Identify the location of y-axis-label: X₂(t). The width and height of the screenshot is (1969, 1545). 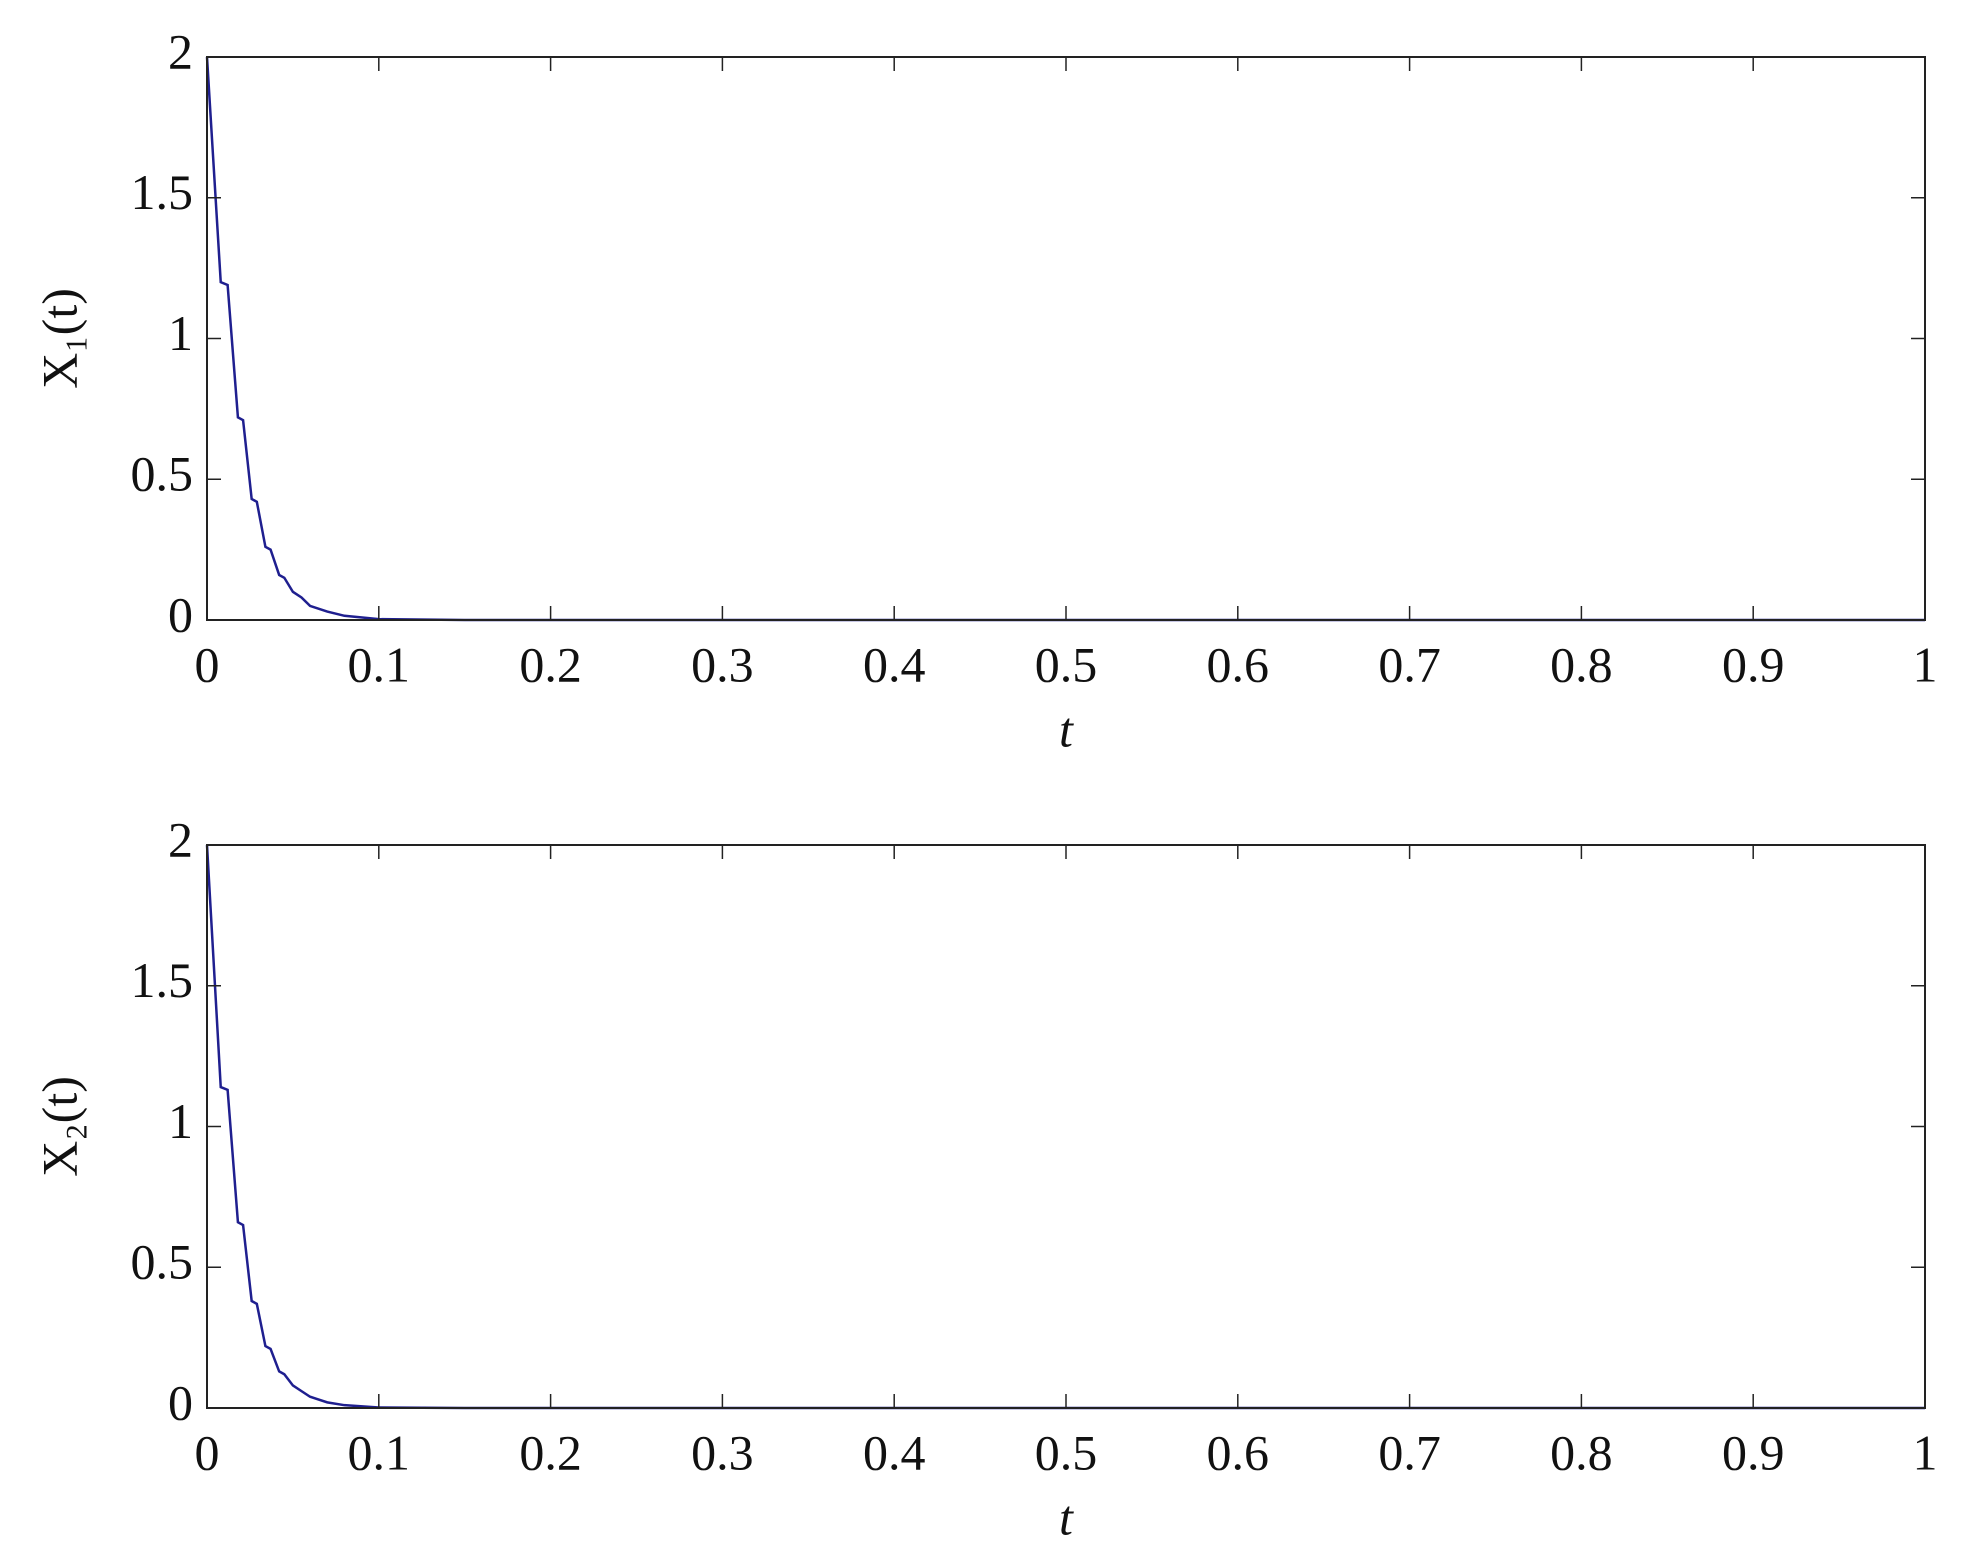
(59, 1126).